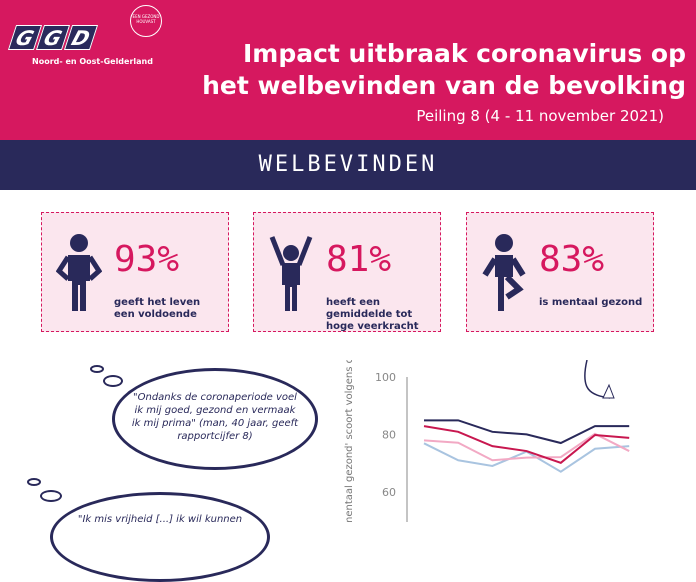 This screenshot has width=696, height=582. What do you see at coordinates (608, 391) in the screenshot?
I see `arrow-head-icon` at bounding box center [608, 391].